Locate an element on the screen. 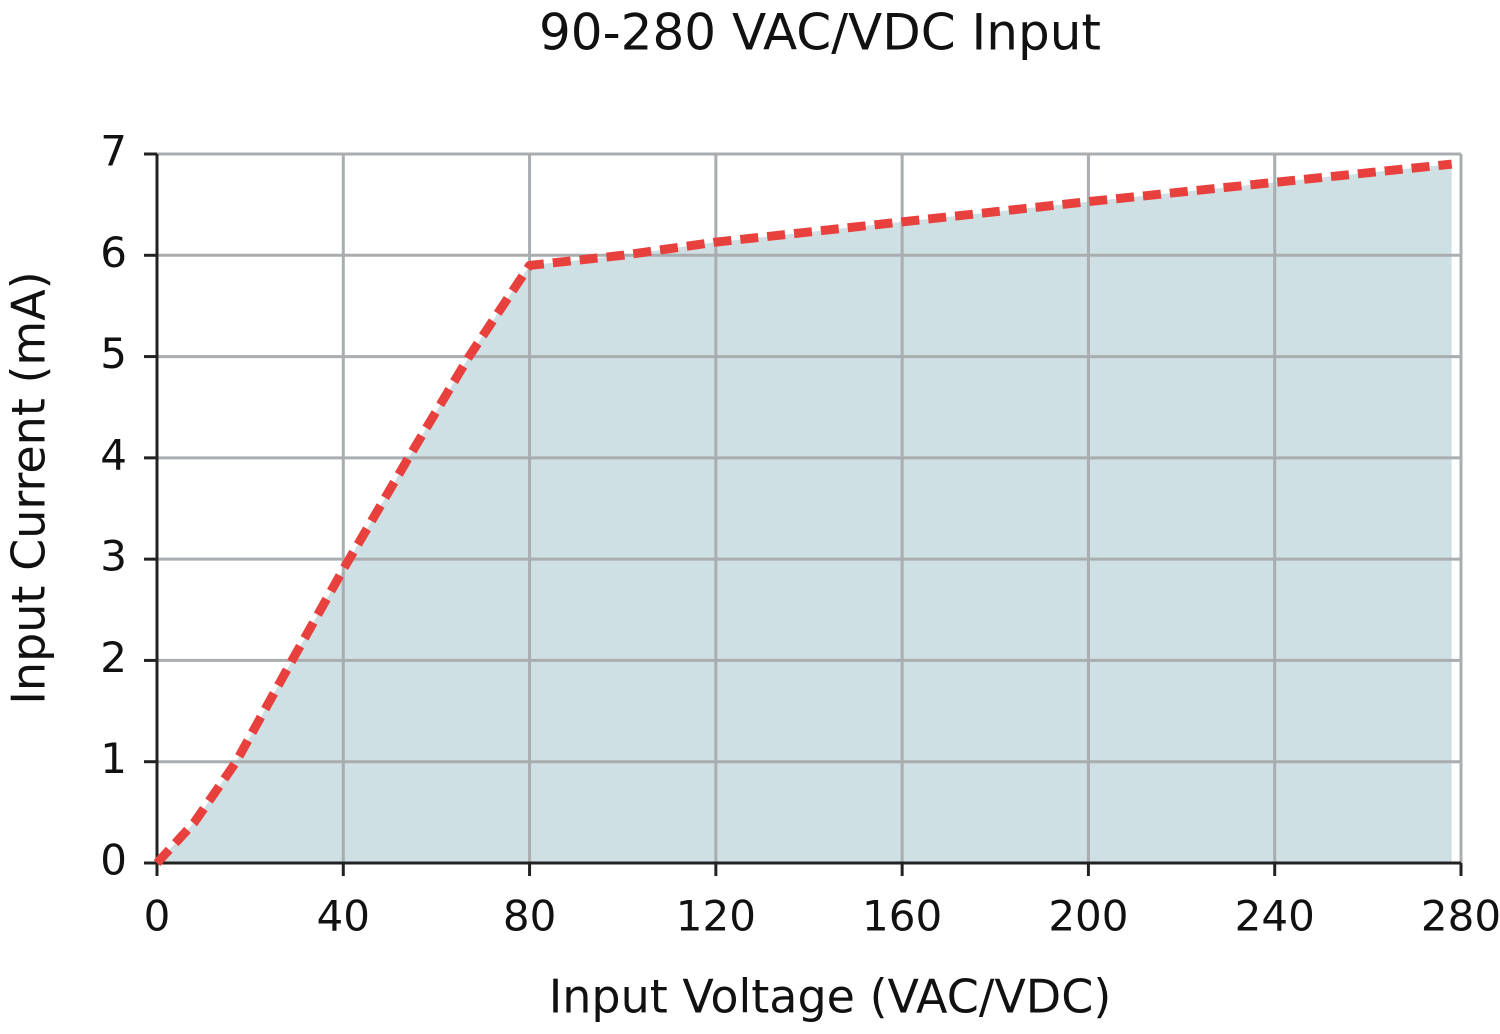  x-axis-label: Input Voltage (VAC/VDC) is located at coordinates (830, 997).